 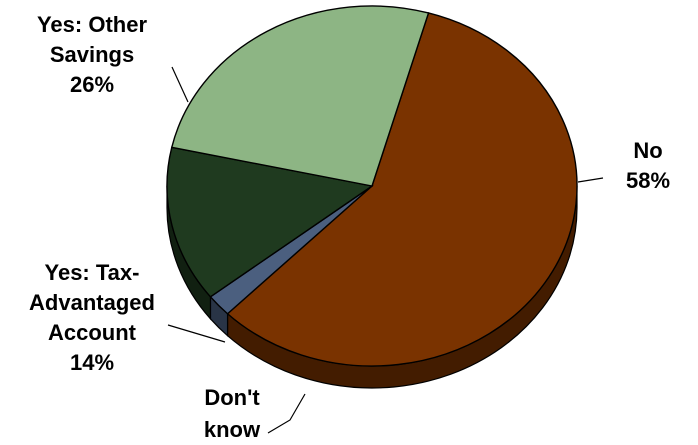 I want to click on slice-label-line: Advantaged, so click(x=92, y=302).